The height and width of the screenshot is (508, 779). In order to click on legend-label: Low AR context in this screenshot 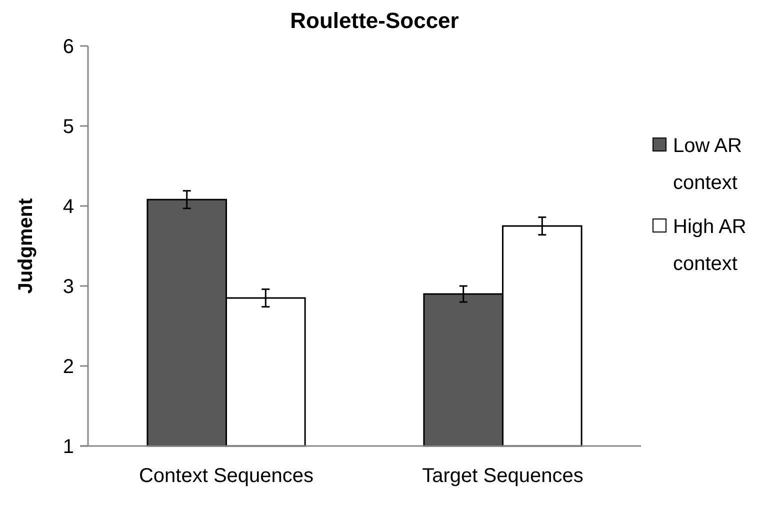, I will do `click(707, 164)`.